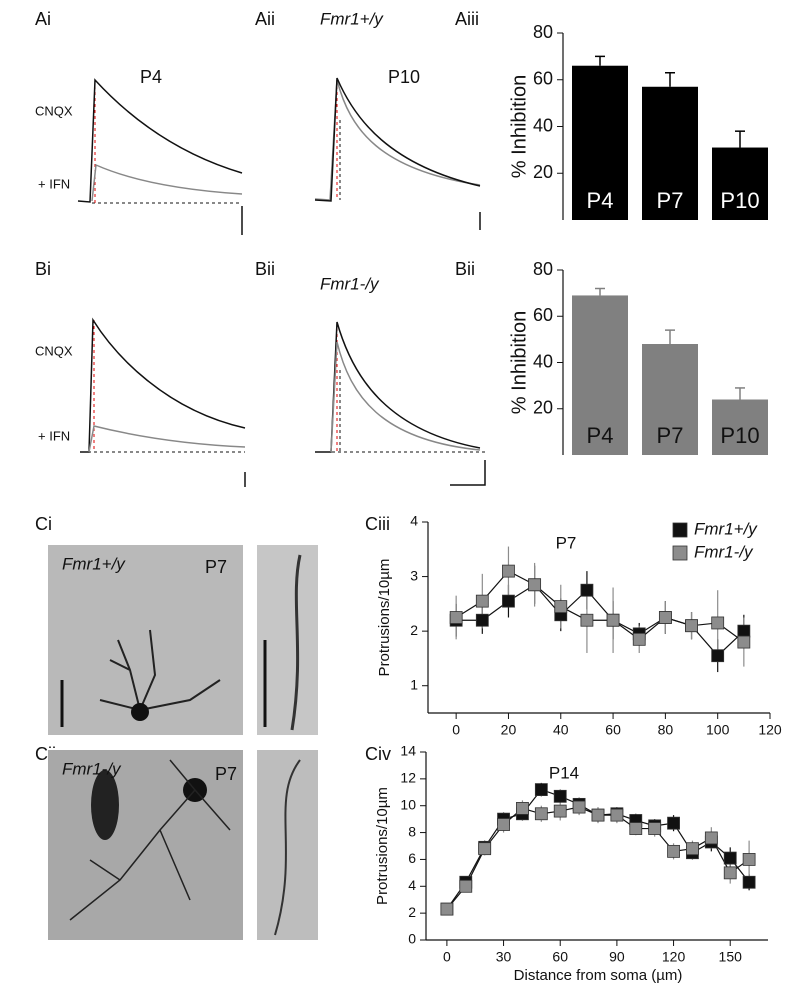  I want to click on y-tick-label: 3, so click(414, 575).